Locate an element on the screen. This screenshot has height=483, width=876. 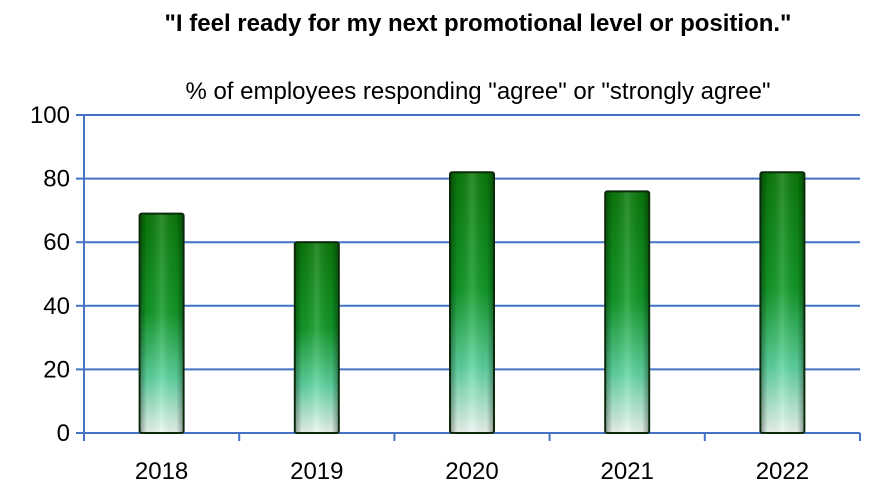
y-tick-label: 20 is located at coordinates (56, 369).